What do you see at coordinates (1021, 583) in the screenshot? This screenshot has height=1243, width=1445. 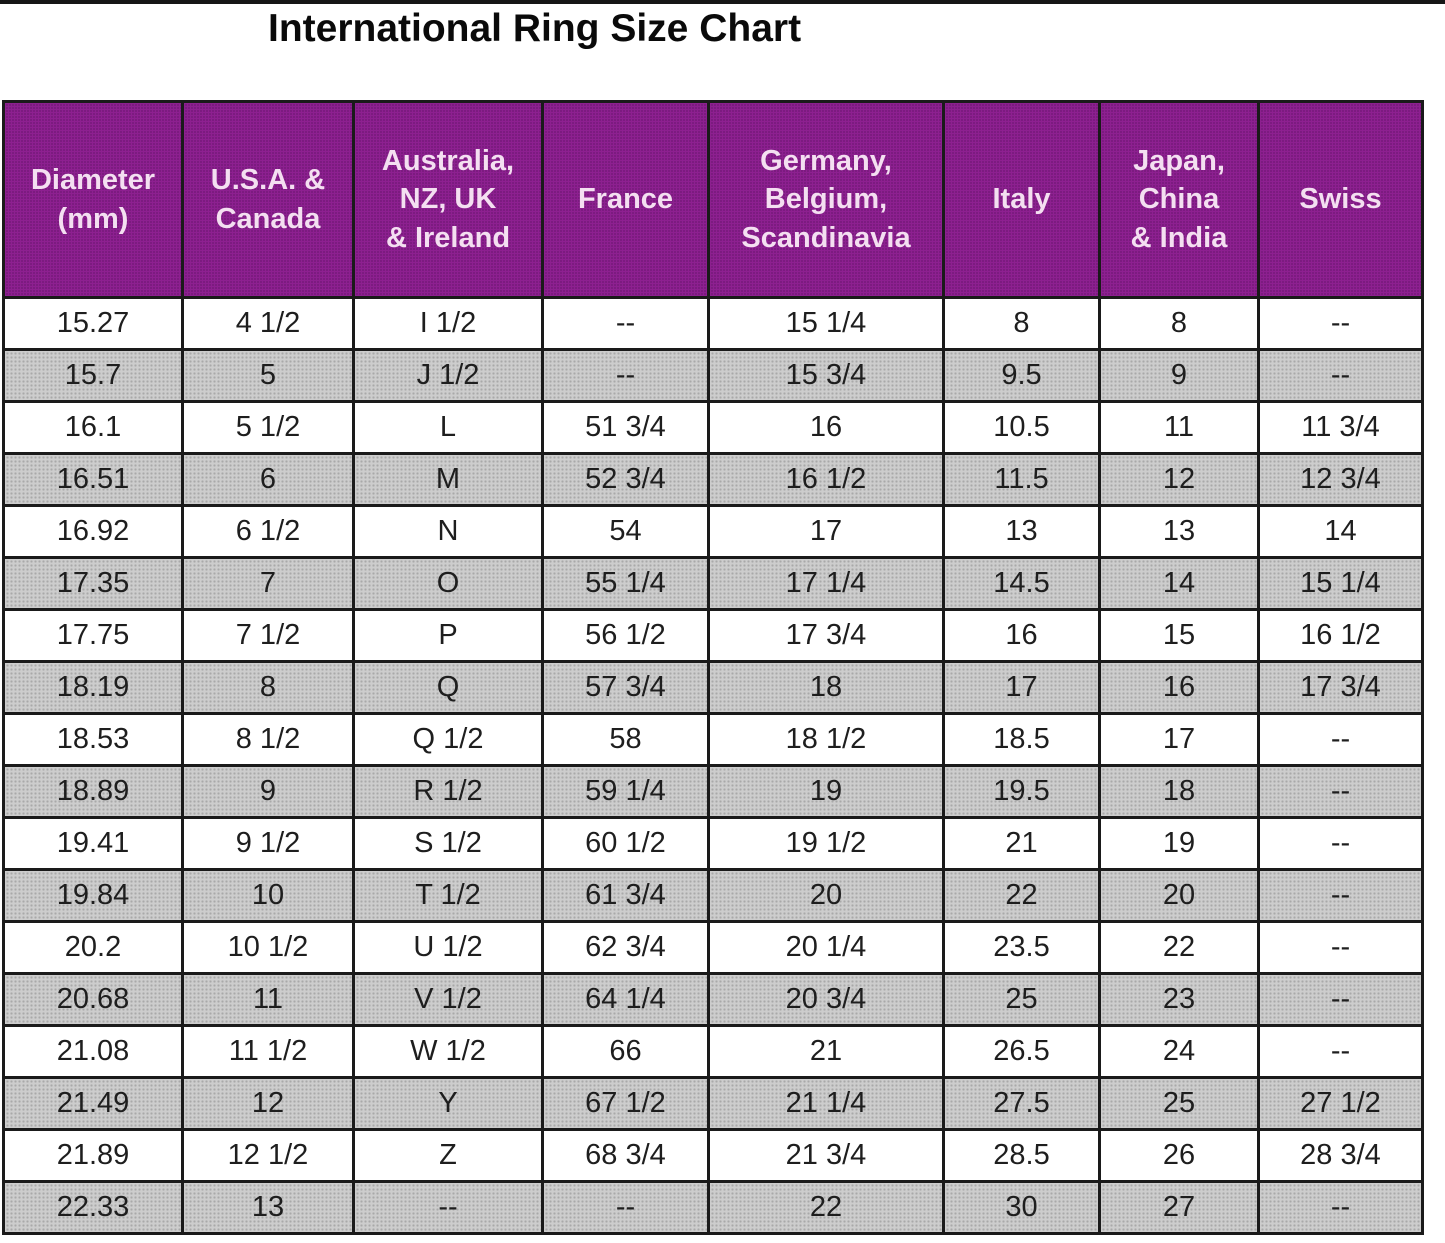 I see `table-cell: 14.5` at bounding box center [1021, 583].